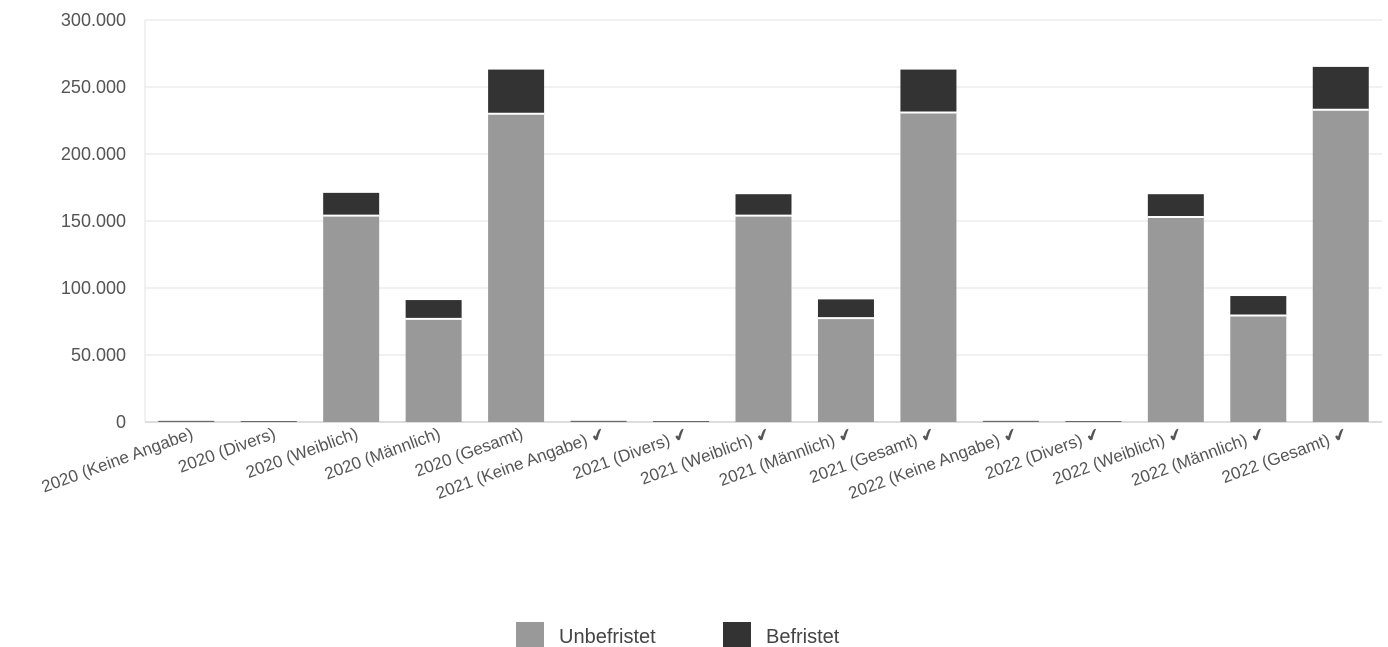 The image size is (1388, 647). Describe the element at coordinates (803, 636) in the screenshot. I see `legend-label-befristet: Befristet` at that location.